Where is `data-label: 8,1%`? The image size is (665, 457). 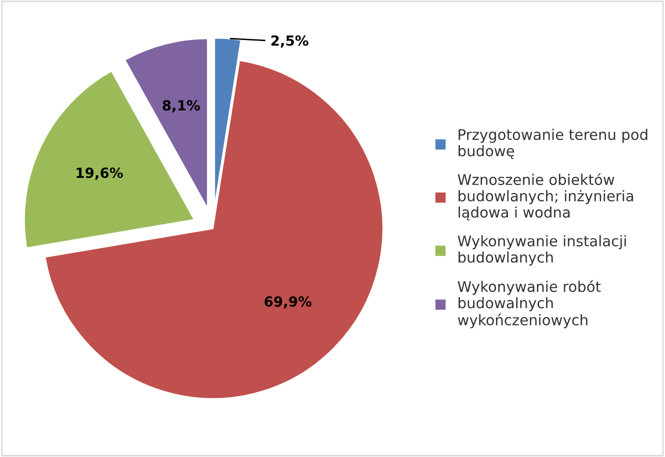 data-label: 8,1% is located at coordinates (181, 106).